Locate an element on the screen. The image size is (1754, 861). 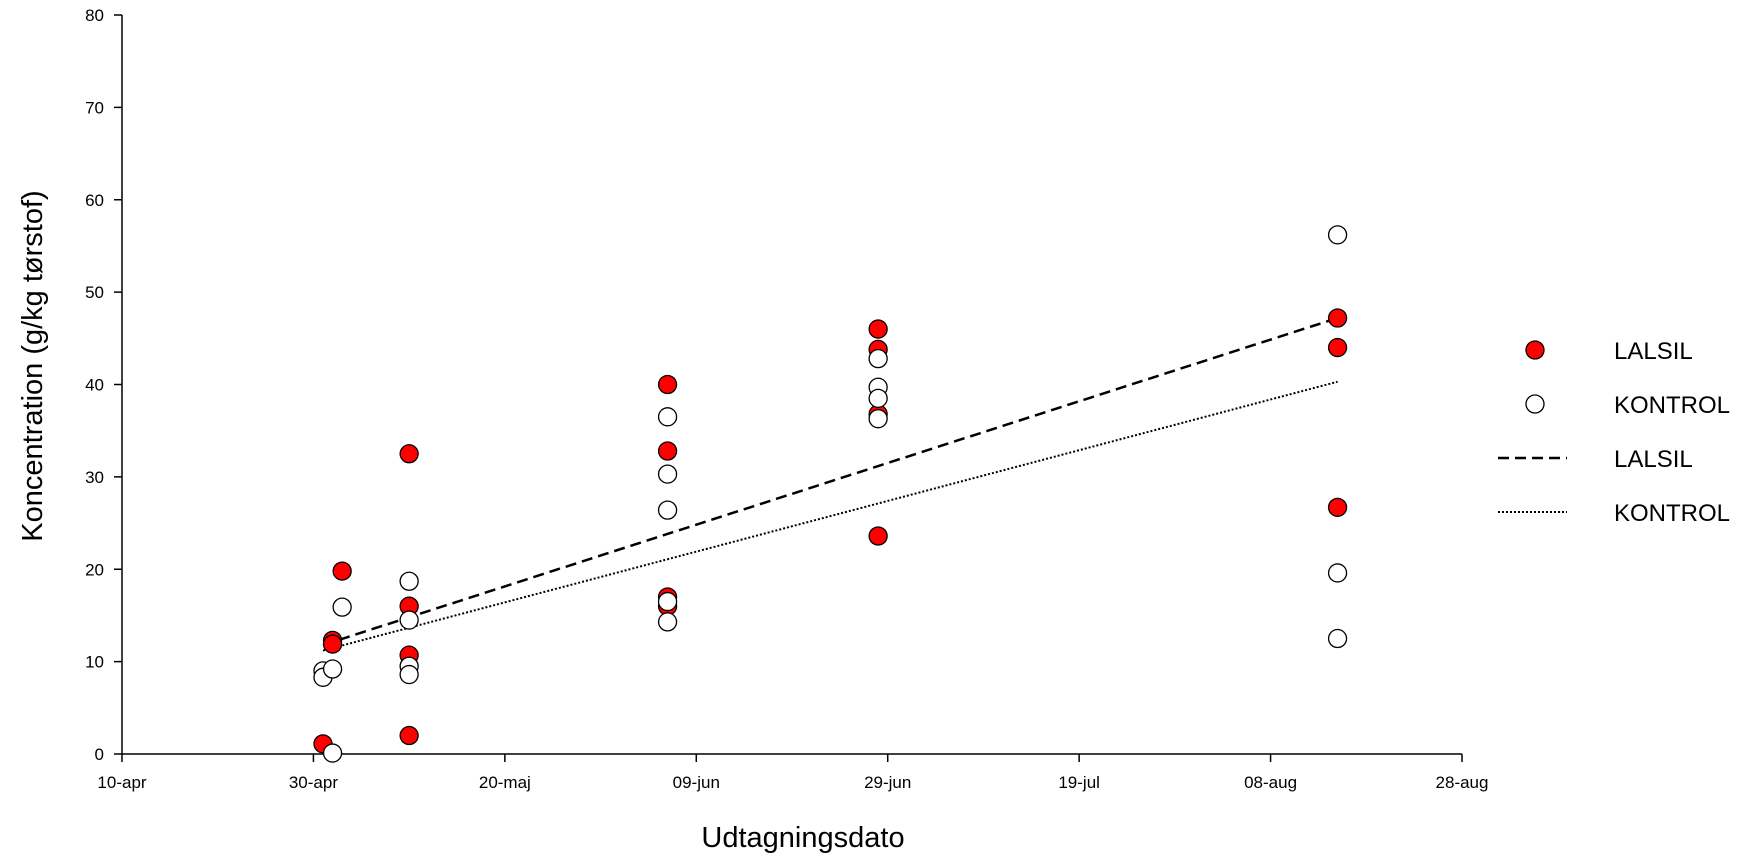
y-tick-label: 60 is located at coordinates (94, 200).